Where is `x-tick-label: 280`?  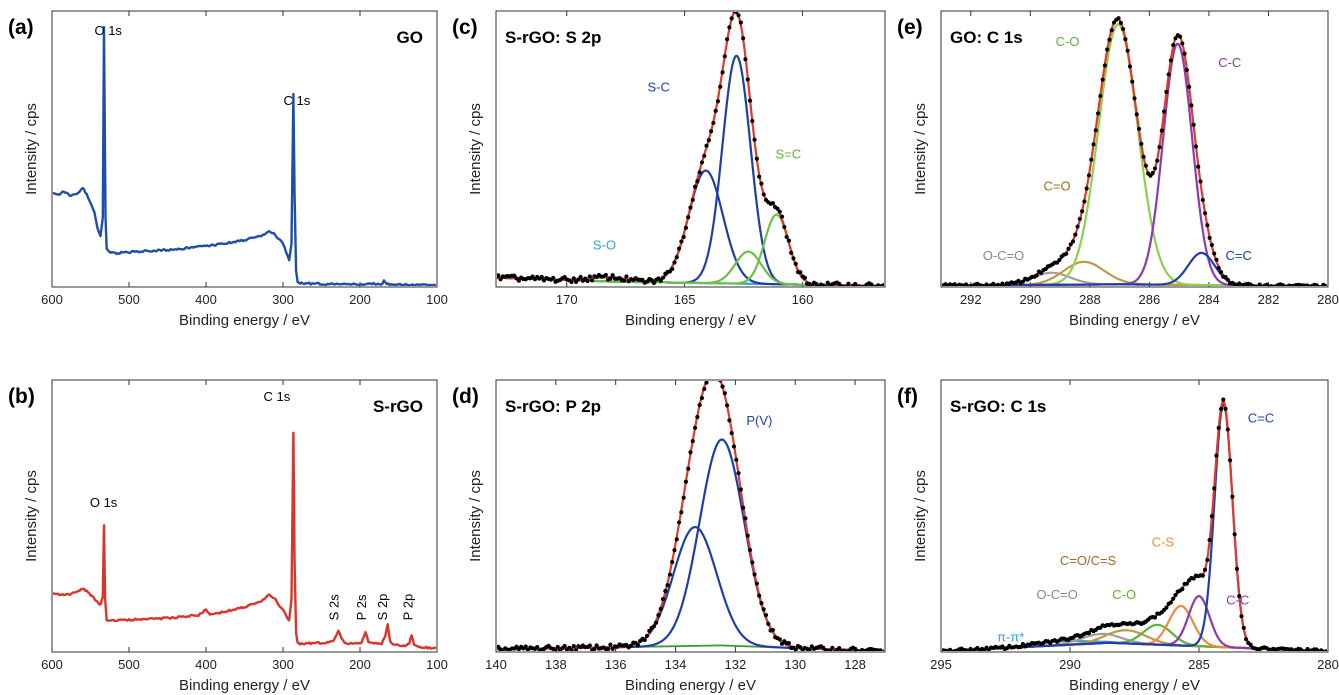 x-tick-label: 280 is located at coordinates (1328, 299).